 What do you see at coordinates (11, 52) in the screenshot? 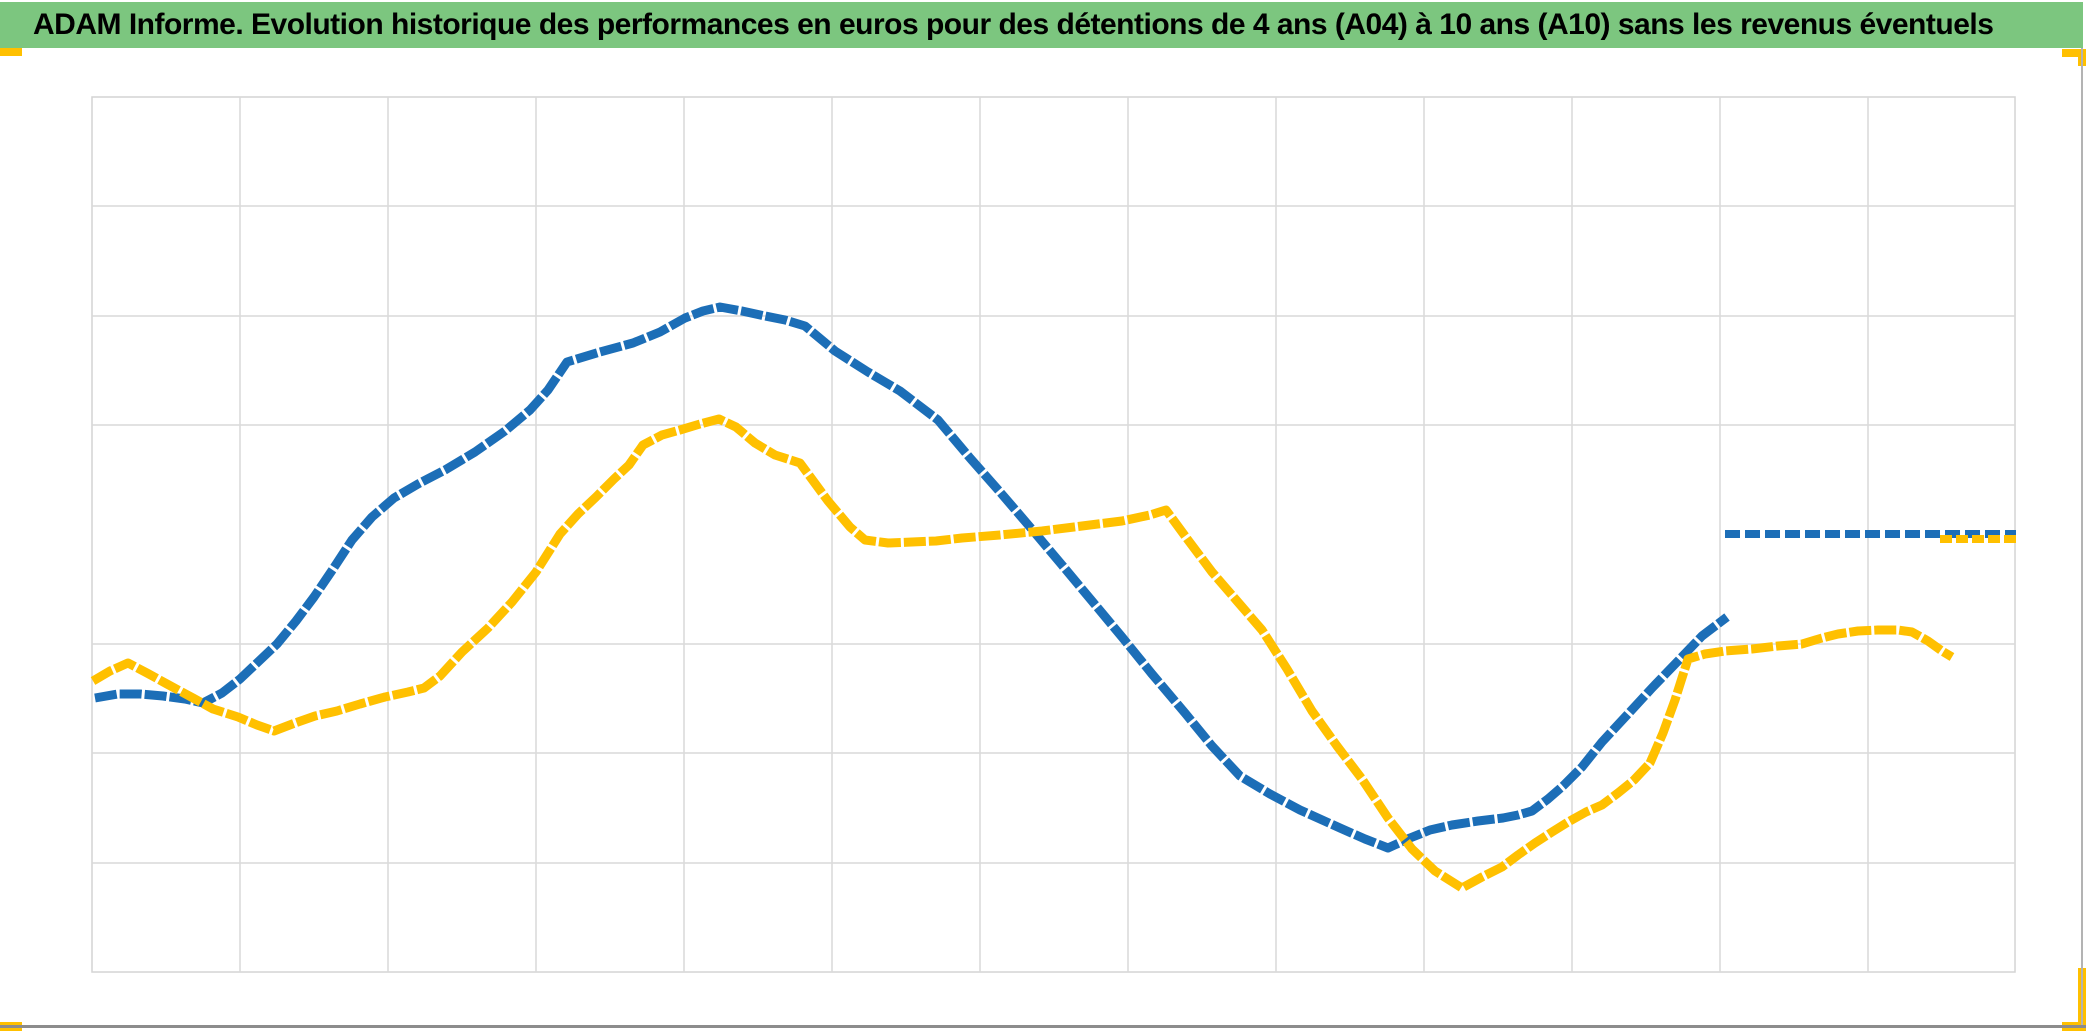
I see `corner-mark-top-left` at bounding box center [11, 52].